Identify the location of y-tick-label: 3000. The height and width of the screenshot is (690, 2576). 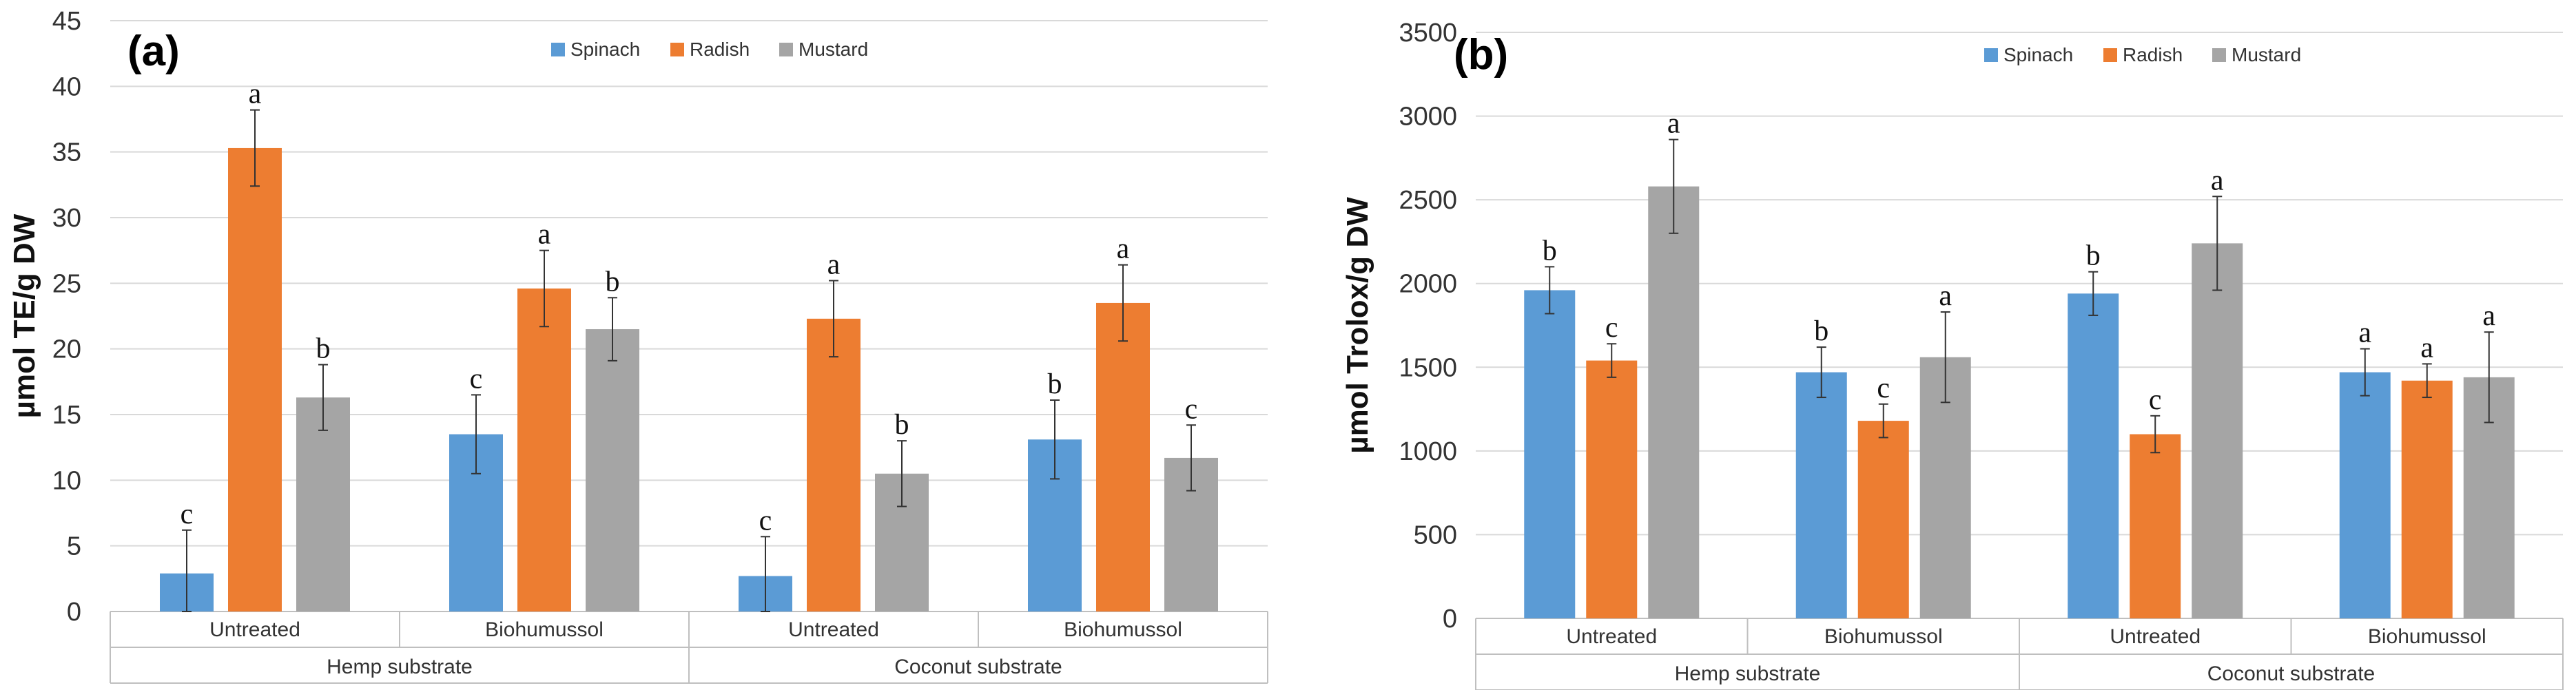
(1428, 117).